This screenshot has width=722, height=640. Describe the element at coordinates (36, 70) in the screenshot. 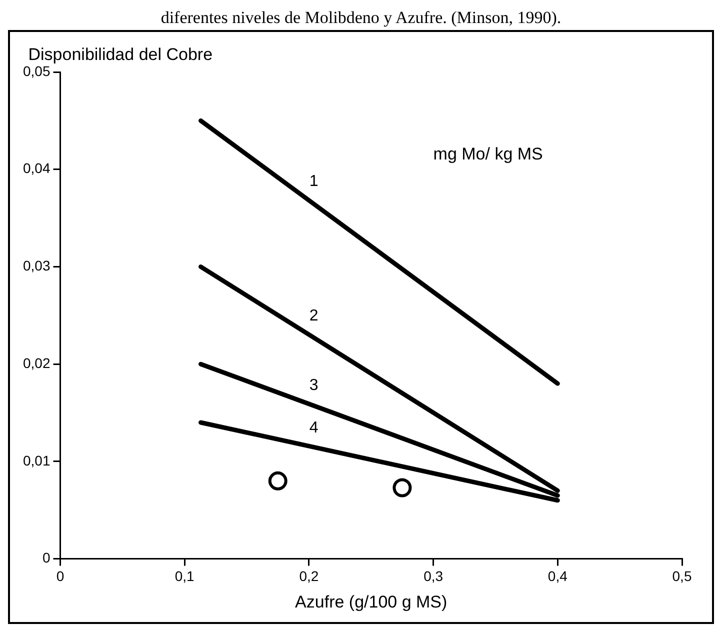

I see `y-tick-label: 0,05` at that location.